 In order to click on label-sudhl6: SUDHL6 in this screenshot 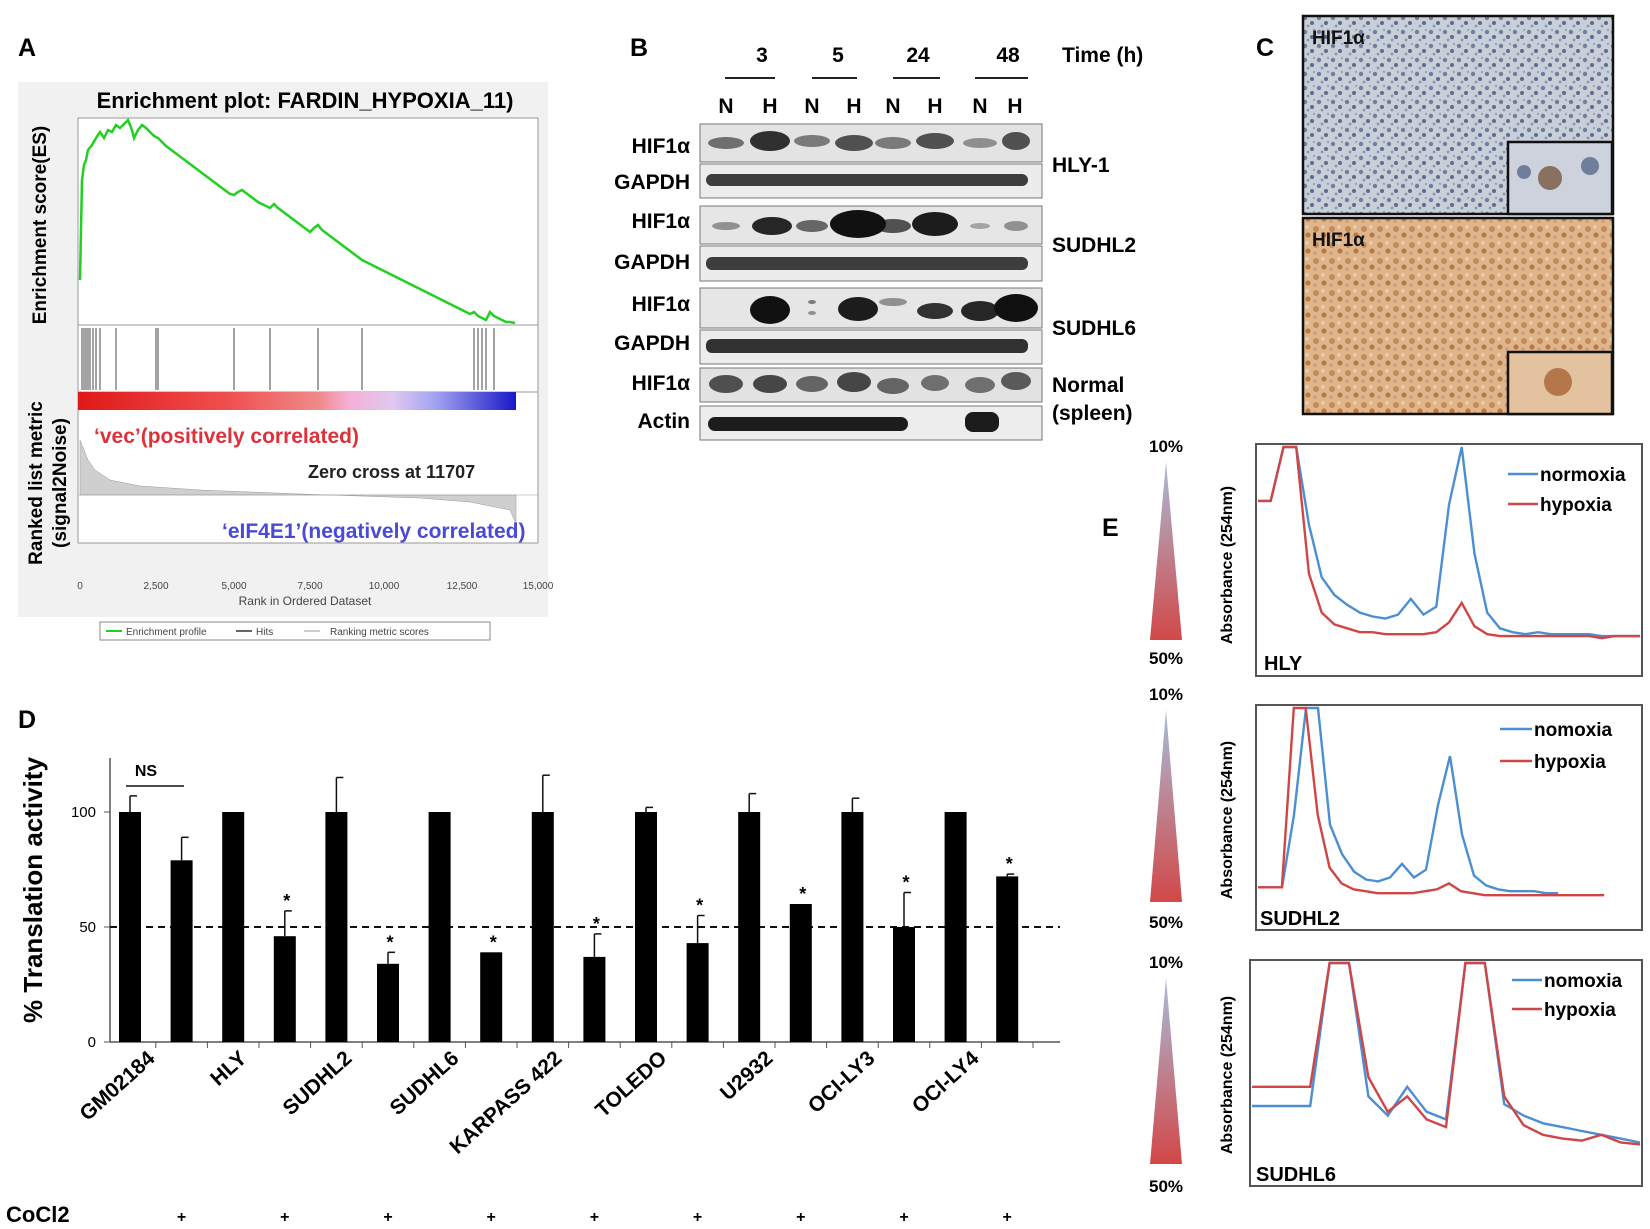, I will do `click(1094, 328)`.